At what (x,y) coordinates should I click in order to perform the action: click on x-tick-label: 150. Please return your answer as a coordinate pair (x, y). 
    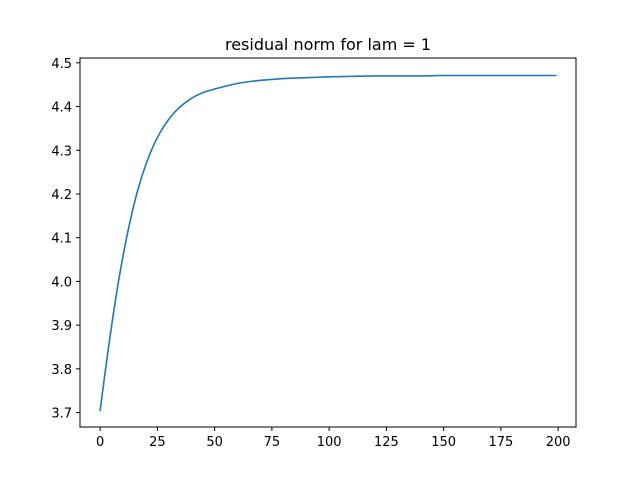
    Looking at the image, I should click on (443, 442).